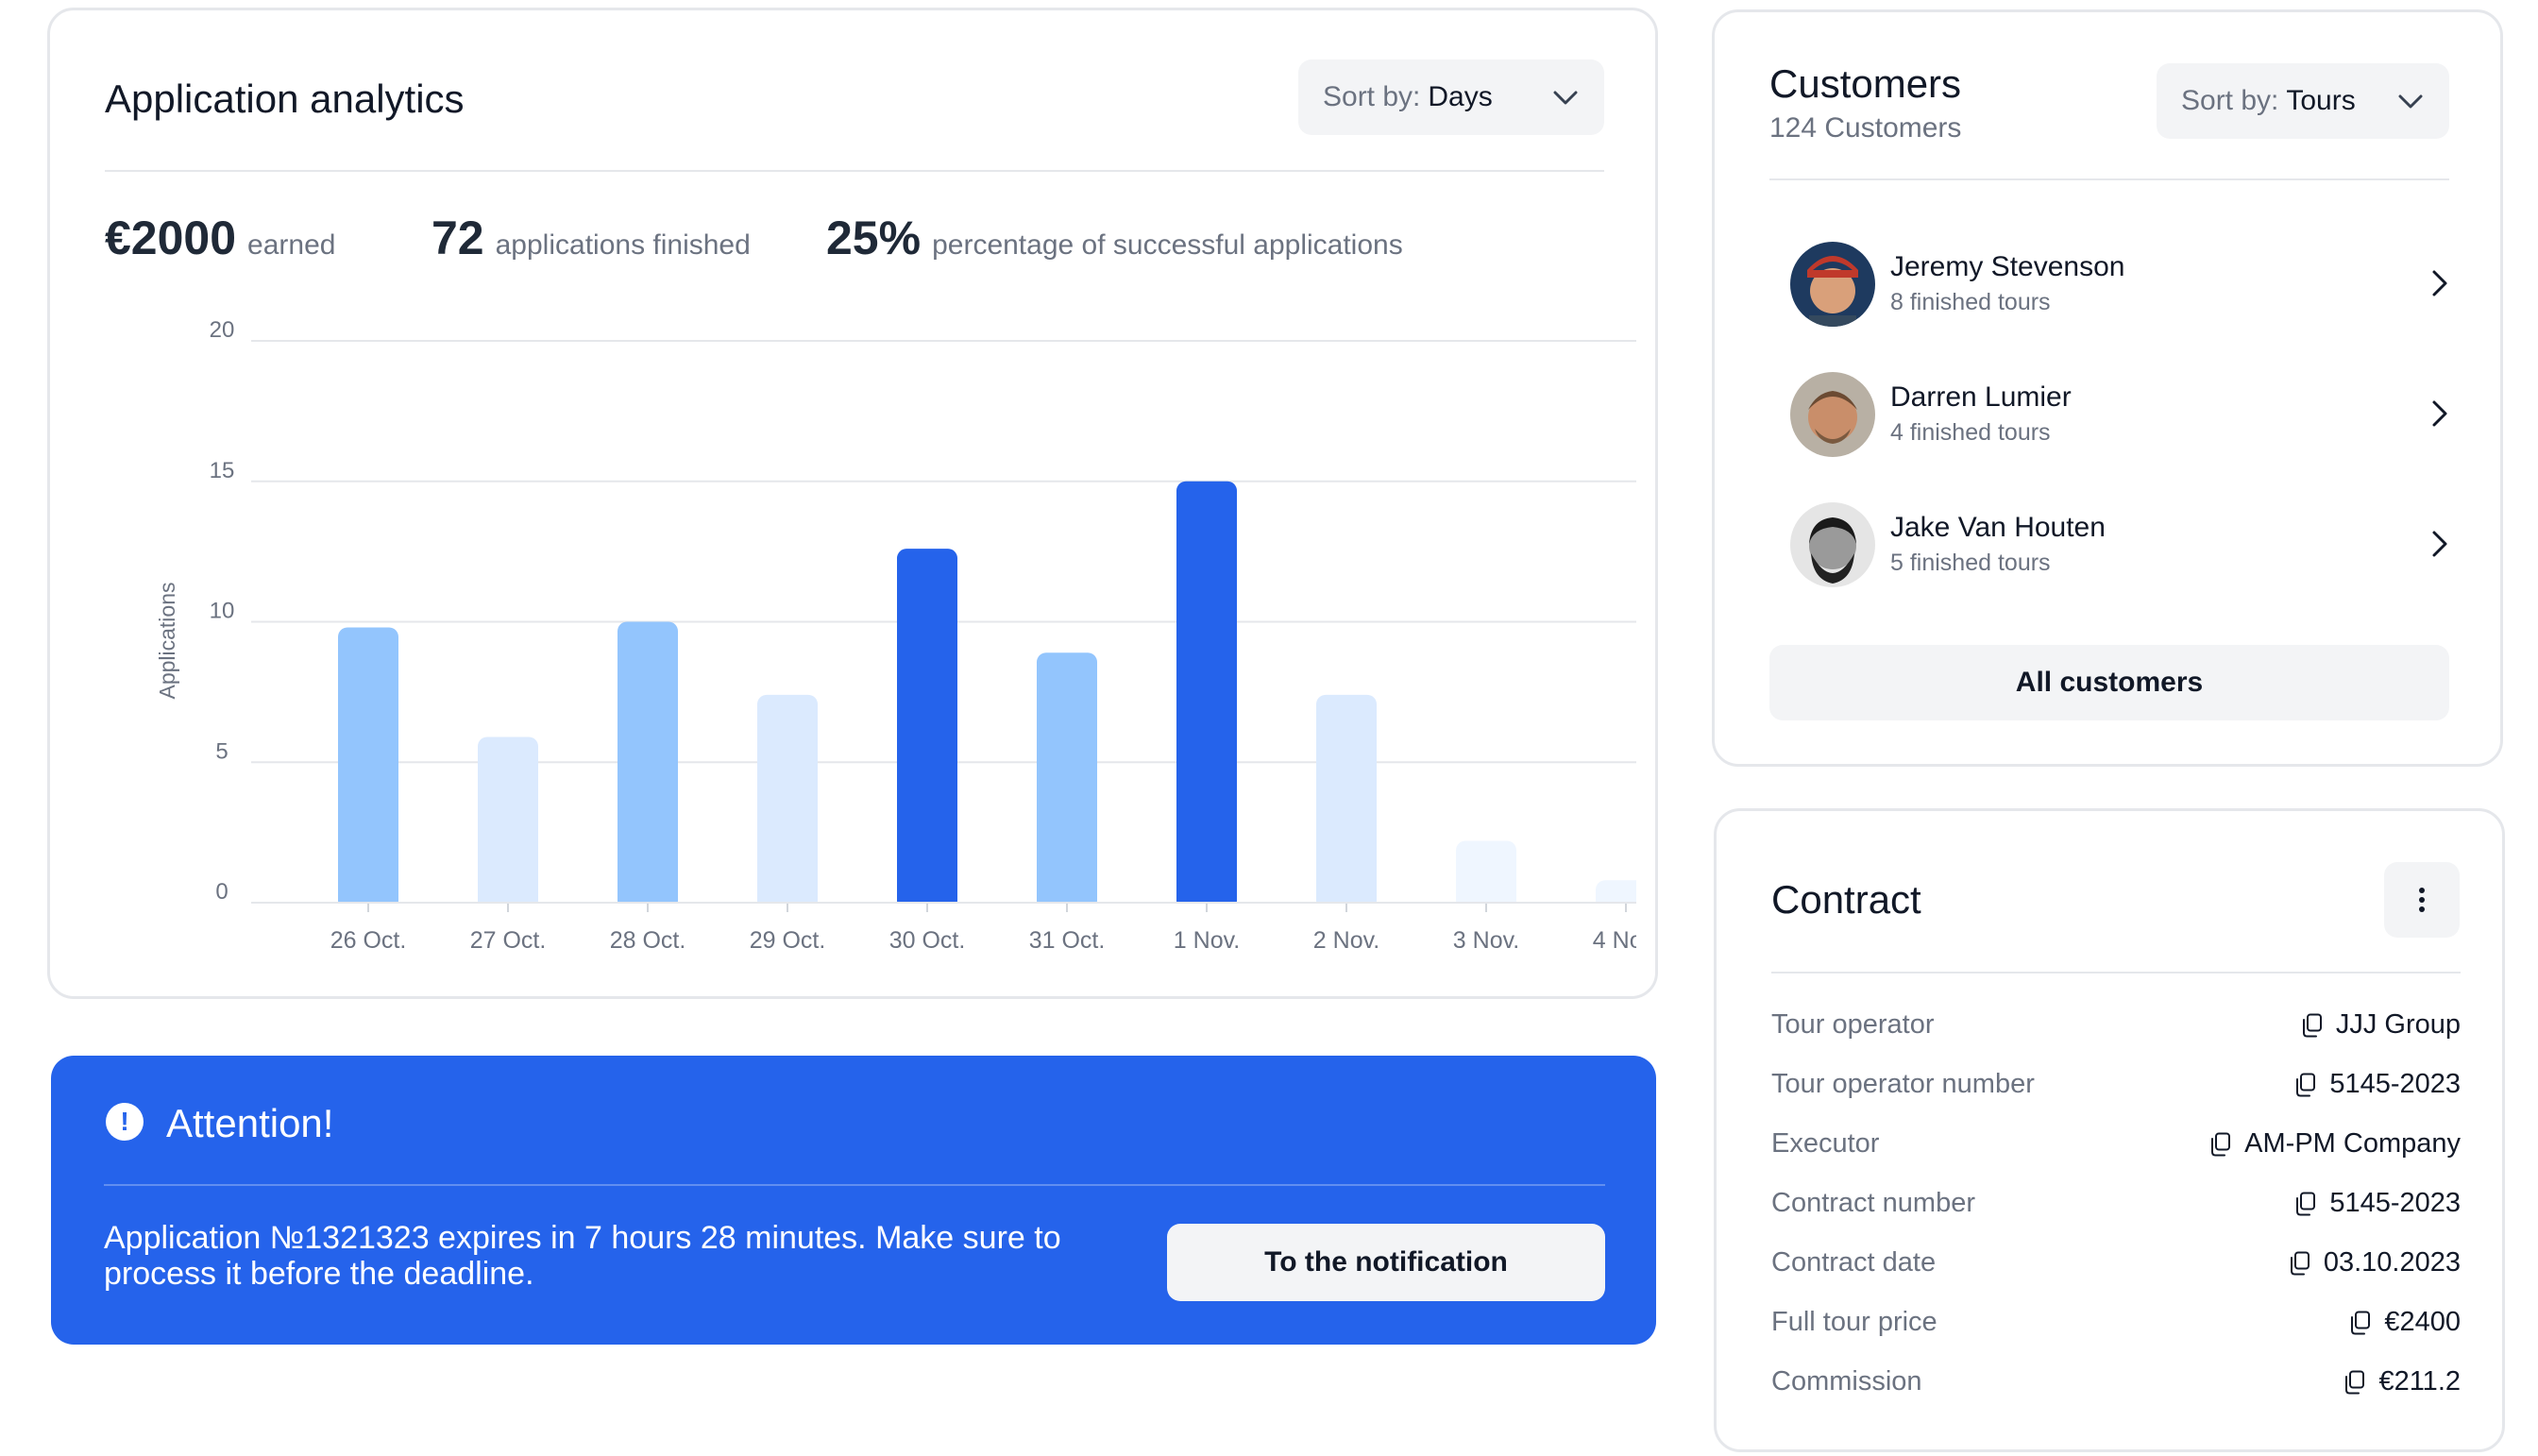 The width and height of the screenshot is (2538, 1456). What do you see at coordinates (927, 940) in the screenshot?
I see `x-tick-label: 30 Oct.` at bounding box center [927, 940].